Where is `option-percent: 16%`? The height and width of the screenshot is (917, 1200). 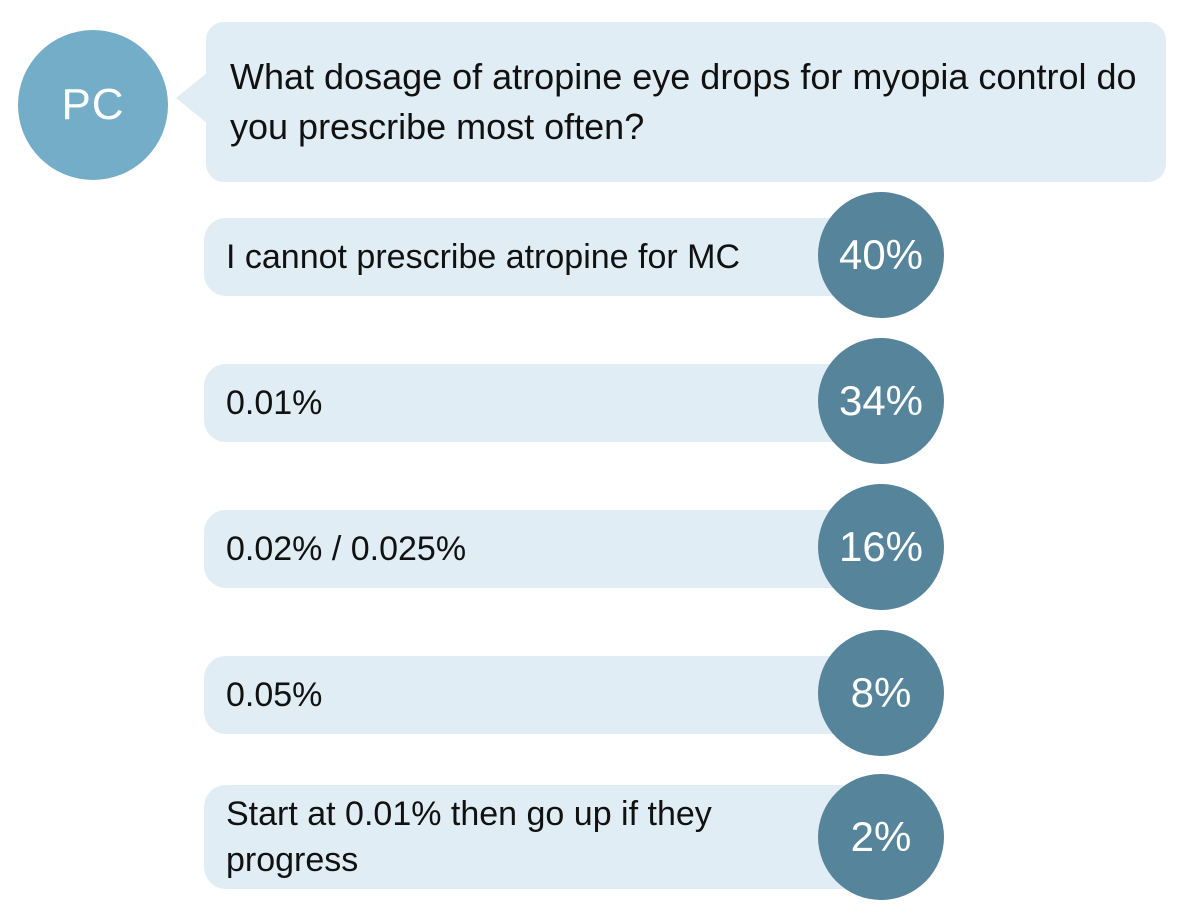 option-percent: 16% is located at coordinates (881, 546).